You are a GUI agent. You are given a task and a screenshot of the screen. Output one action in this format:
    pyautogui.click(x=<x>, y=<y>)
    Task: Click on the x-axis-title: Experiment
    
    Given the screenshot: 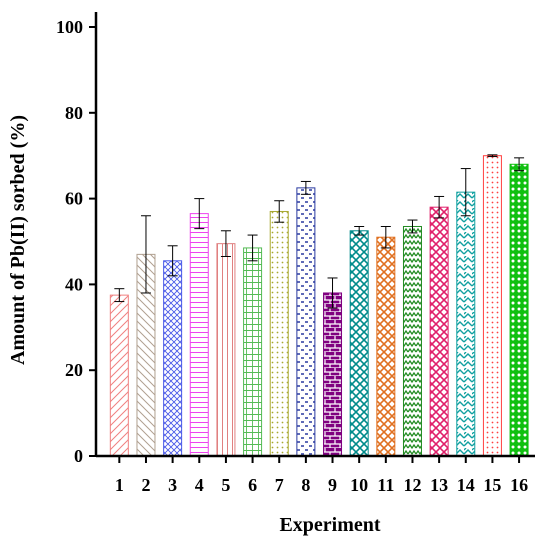 What is the action you would take?
    pyautogui.click(x=329, y=525)
    